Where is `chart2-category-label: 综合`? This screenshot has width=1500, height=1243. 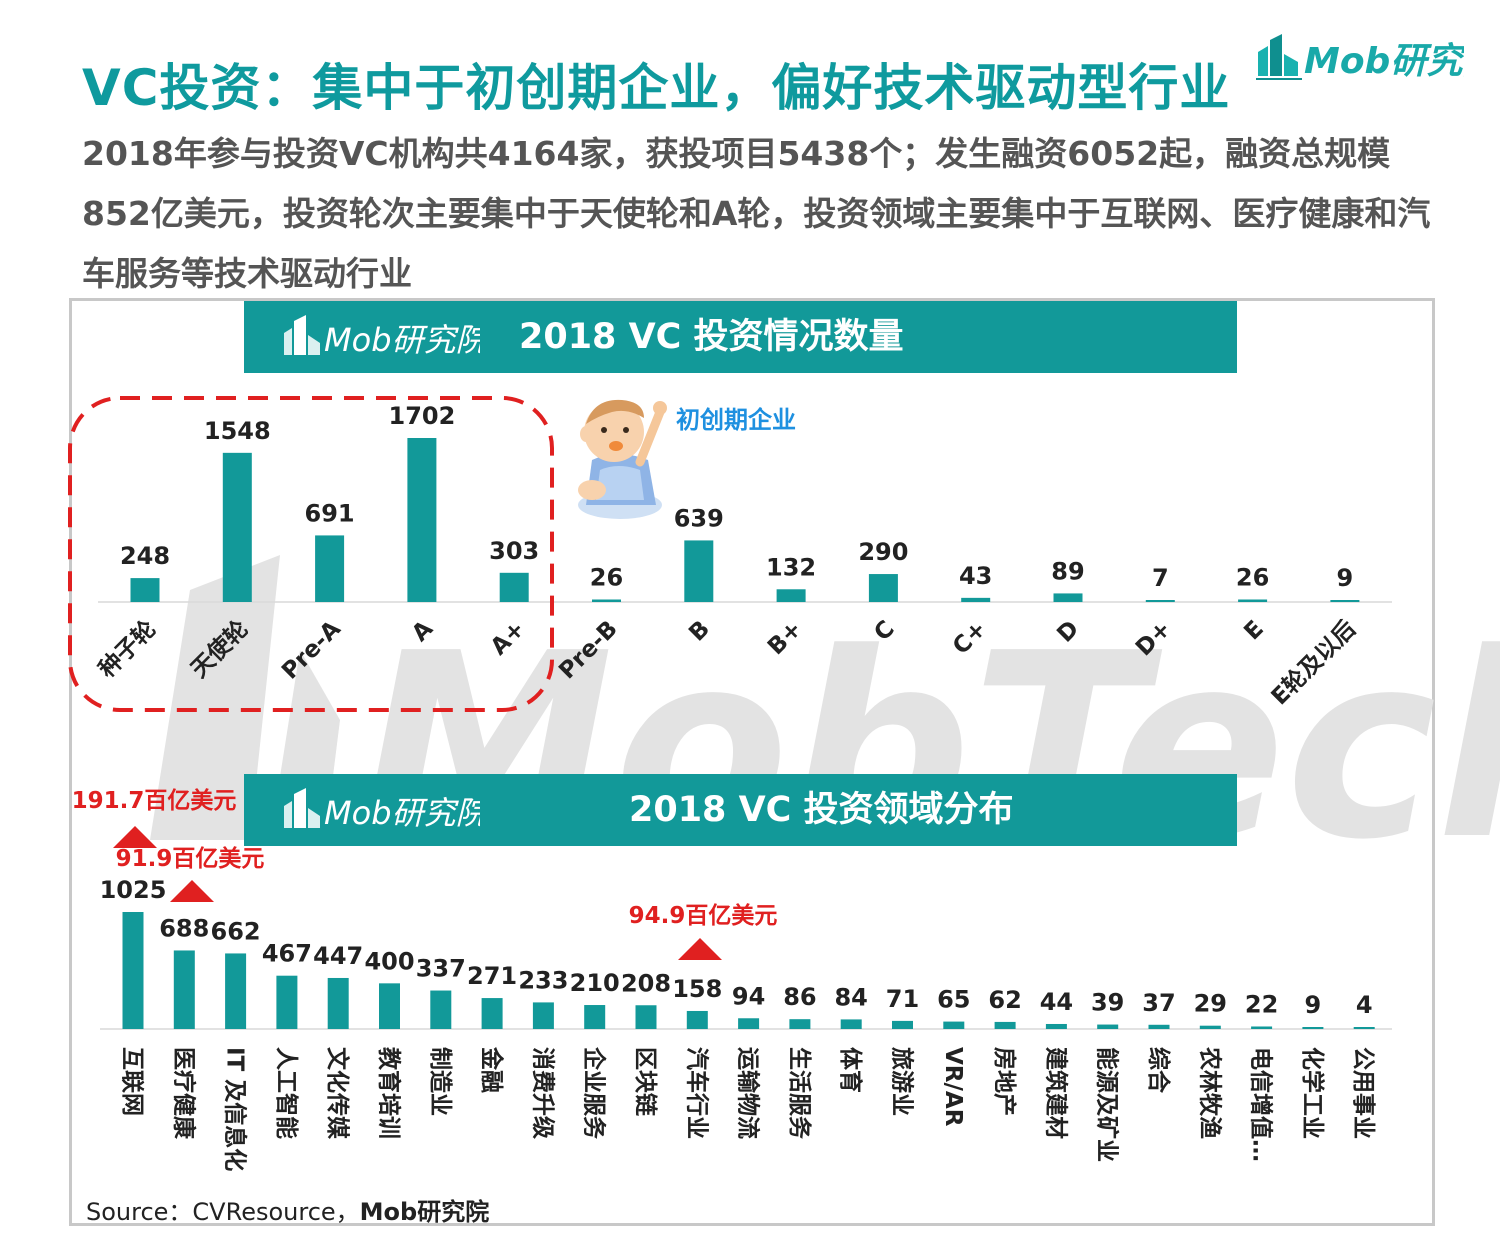 chart2-category-label: 综合 is located at coordinates (1158, 1070).